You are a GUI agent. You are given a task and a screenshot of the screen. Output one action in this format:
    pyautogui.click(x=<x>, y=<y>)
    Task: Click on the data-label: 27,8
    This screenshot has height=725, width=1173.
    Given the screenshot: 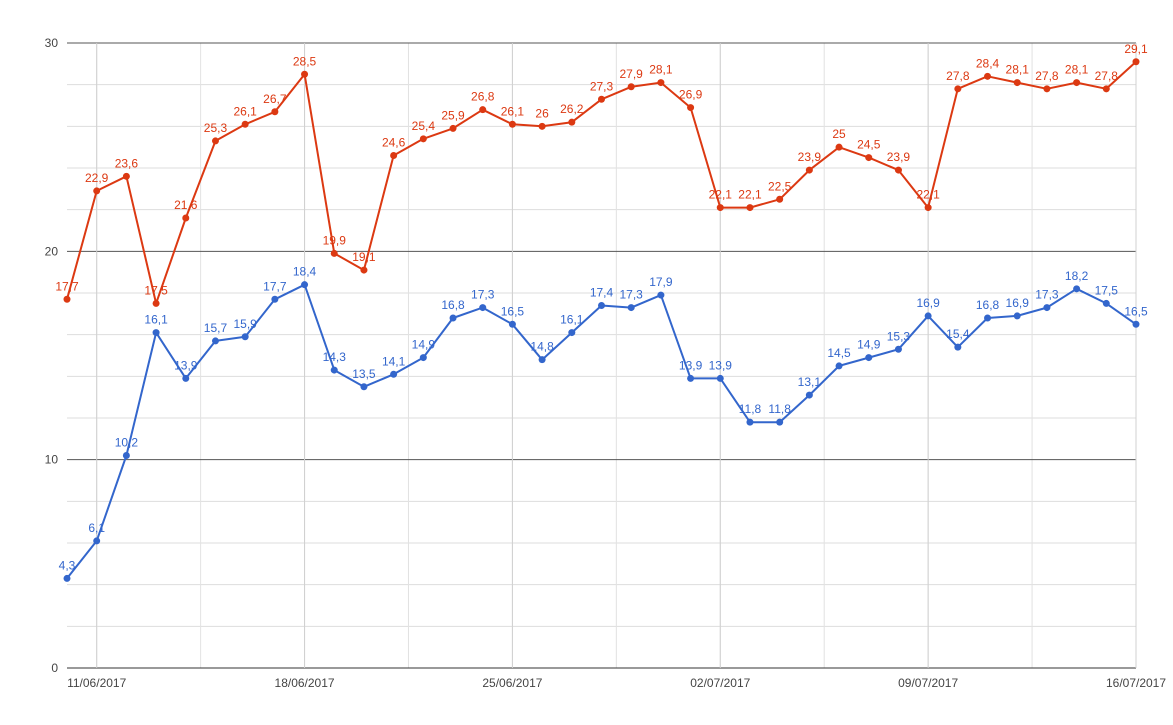 What is the action you would take?
    pyautogui.click(x=958, y=76)
    